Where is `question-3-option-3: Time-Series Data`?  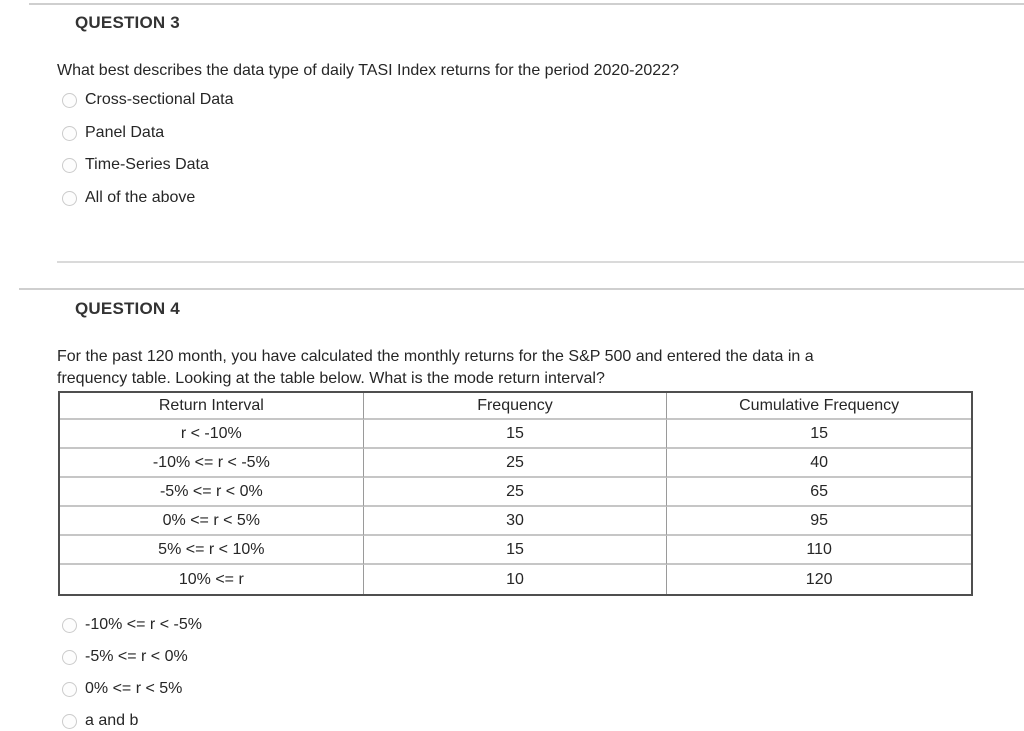
question-3-option-3: Time-Series Data is located at coordinates (135, 165).